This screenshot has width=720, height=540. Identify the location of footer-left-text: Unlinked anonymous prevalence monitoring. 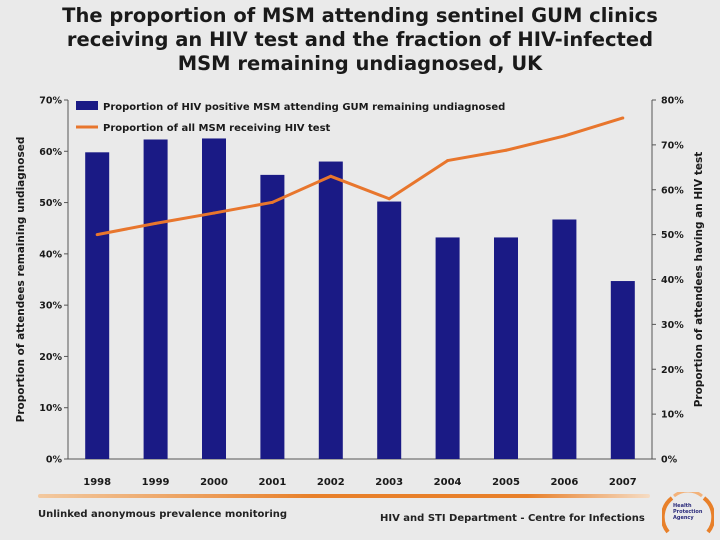
(163, 514).